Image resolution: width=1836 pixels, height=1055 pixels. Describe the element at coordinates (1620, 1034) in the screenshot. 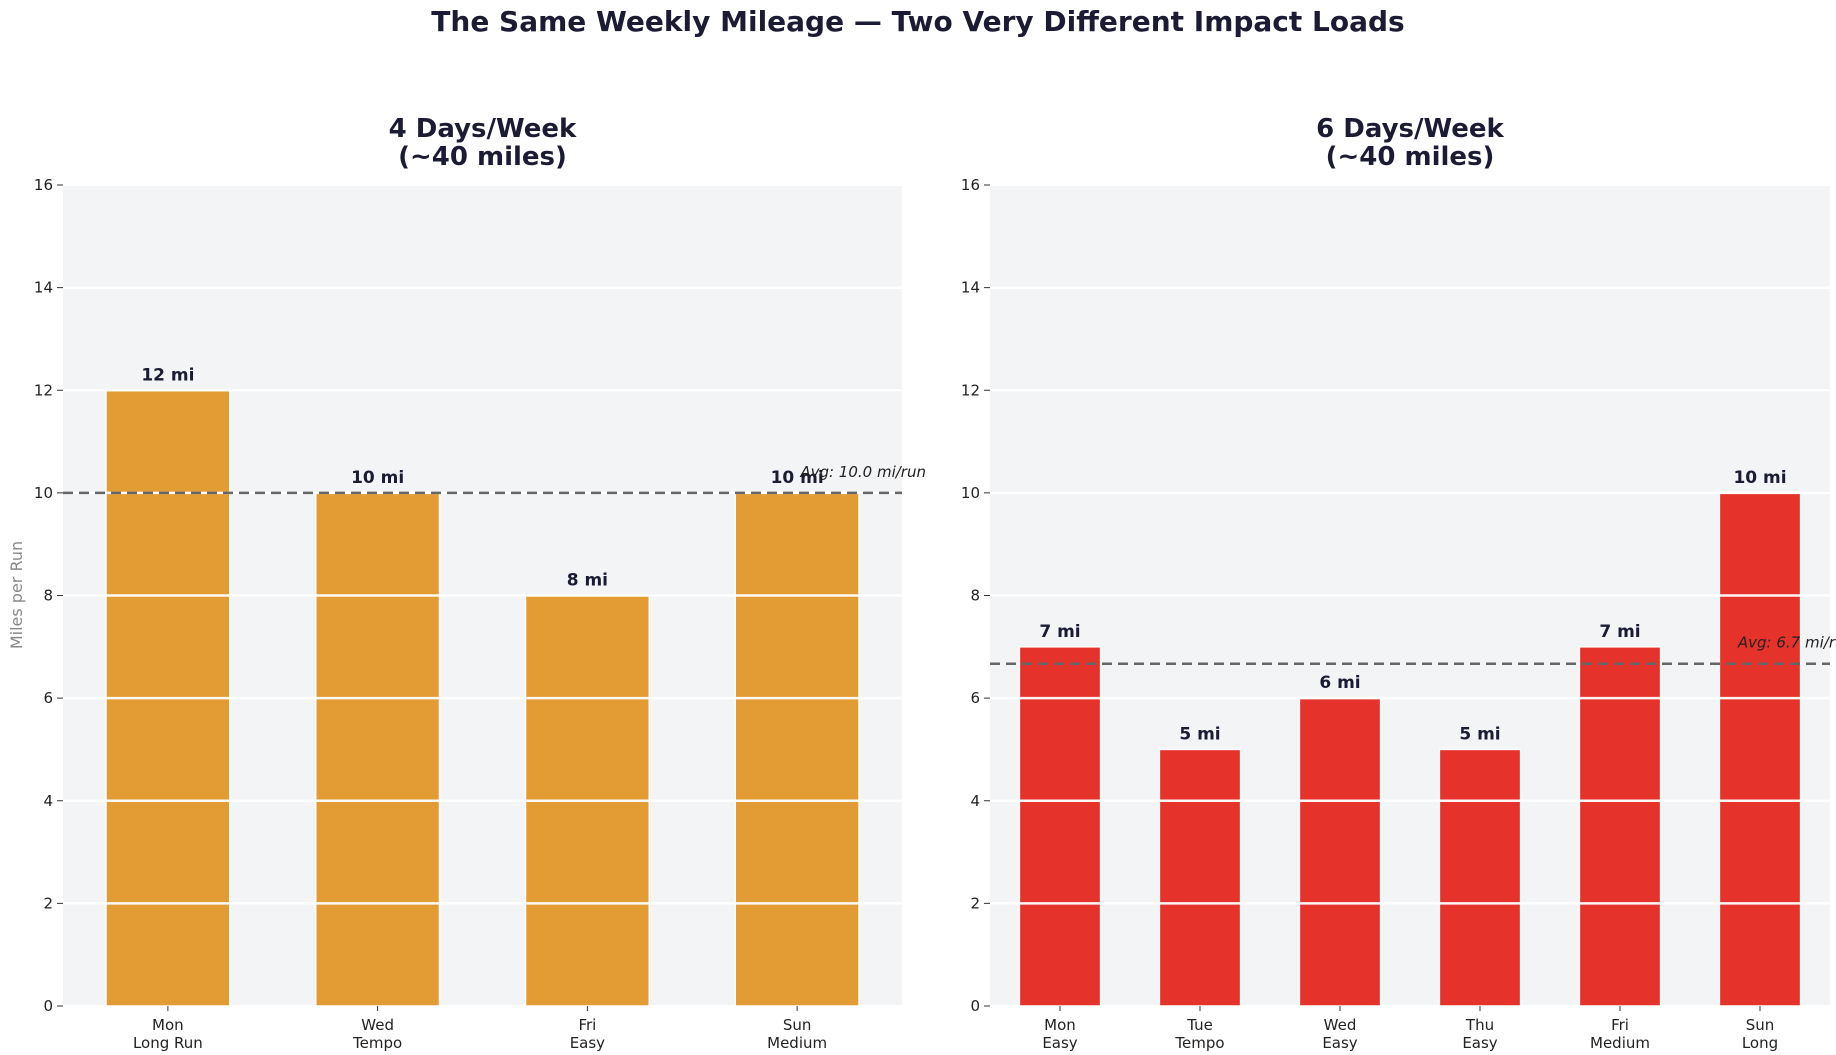

I see `x-tick-label: Fri Medium` at that location.